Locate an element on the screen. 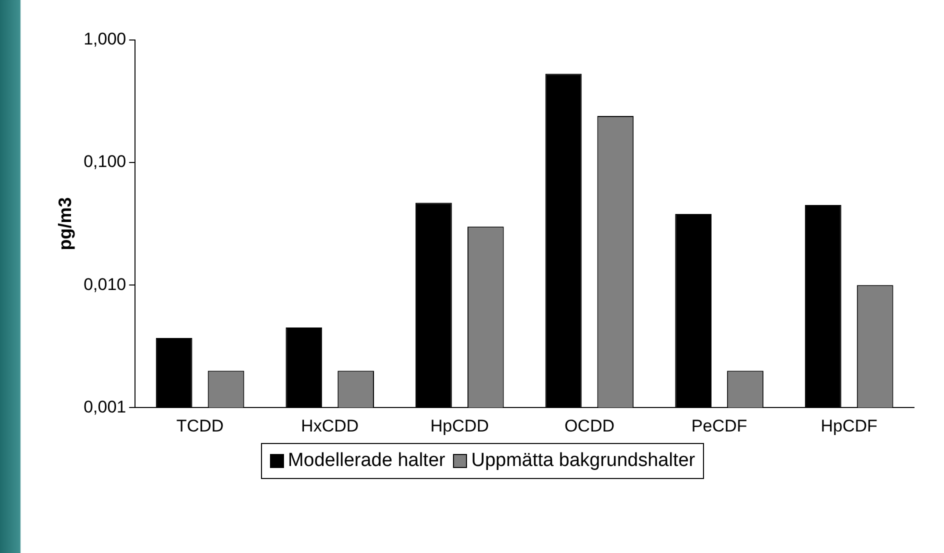 The width and height of the screenshot is (944, 553). x-tick-label: PeCDF is located at coordinates (719, 426).